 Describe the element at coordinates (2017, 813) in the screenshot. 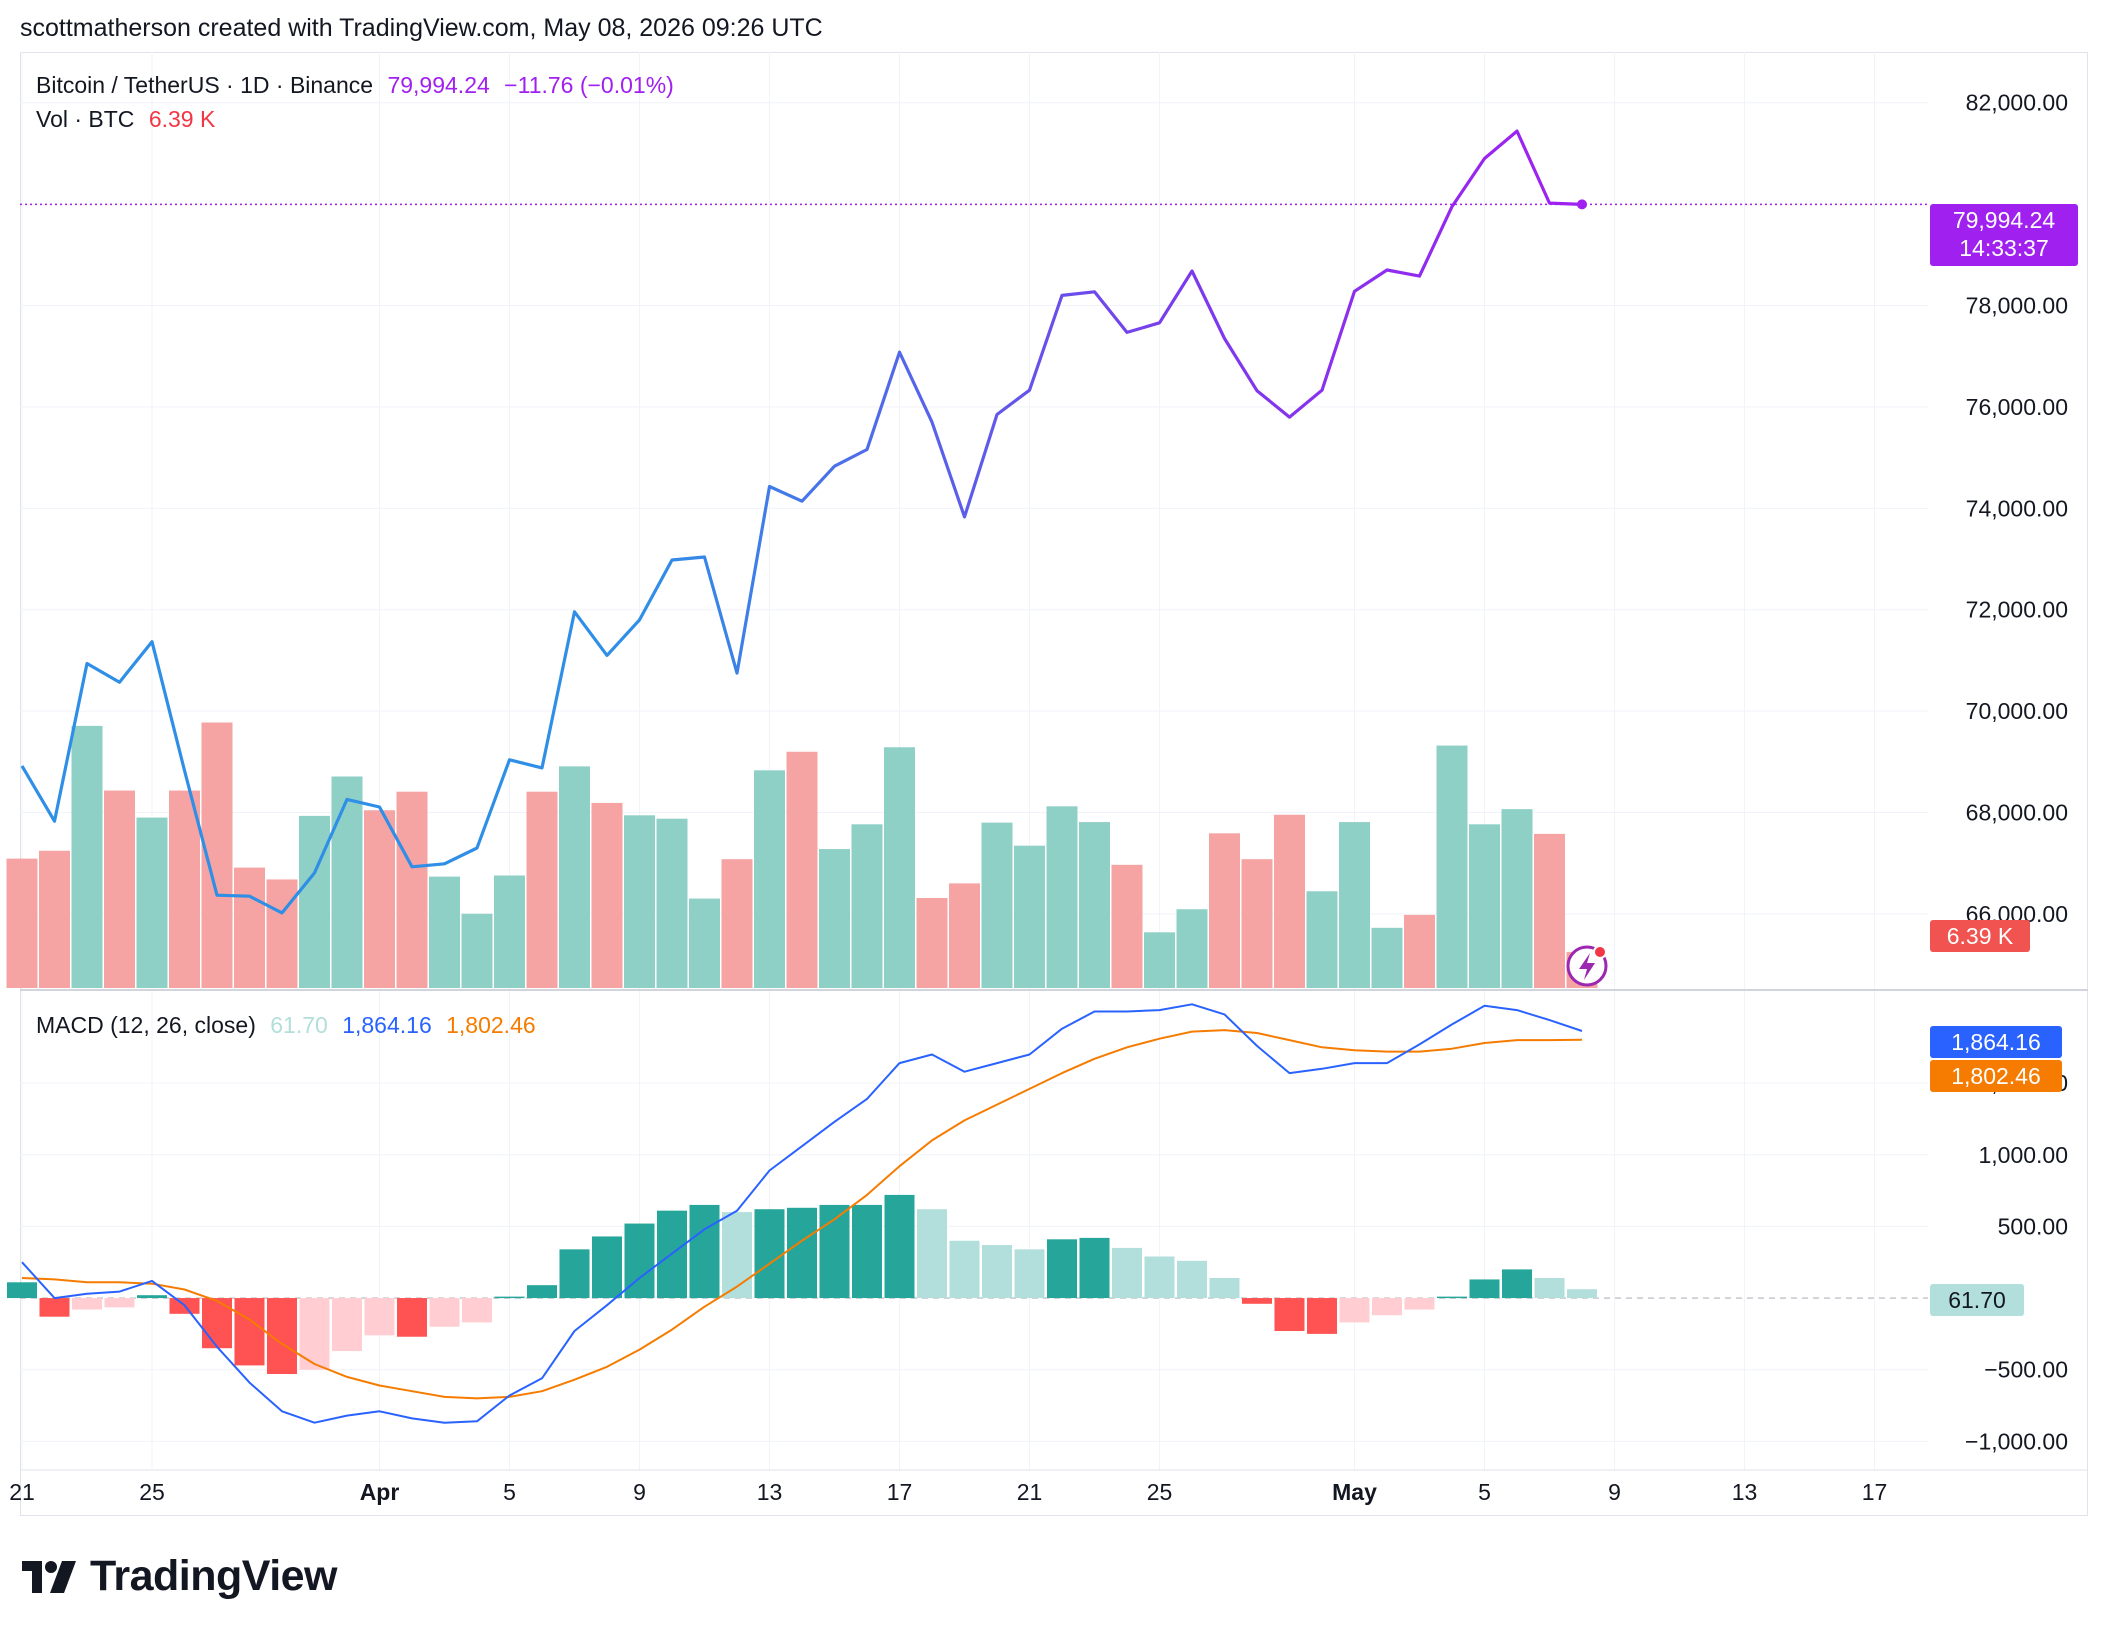

I see `price-axis-label: 68,000.00` at that location.